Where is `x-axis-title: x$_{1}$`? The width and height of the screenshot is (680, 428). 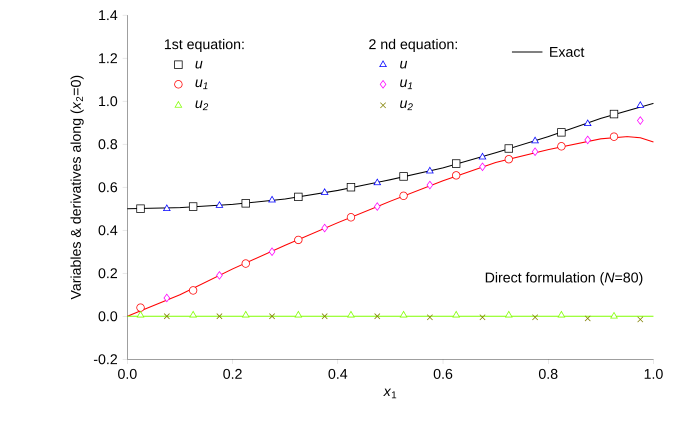 x-axis-title: x$_{1}$ is located at coordinates (389, 393).